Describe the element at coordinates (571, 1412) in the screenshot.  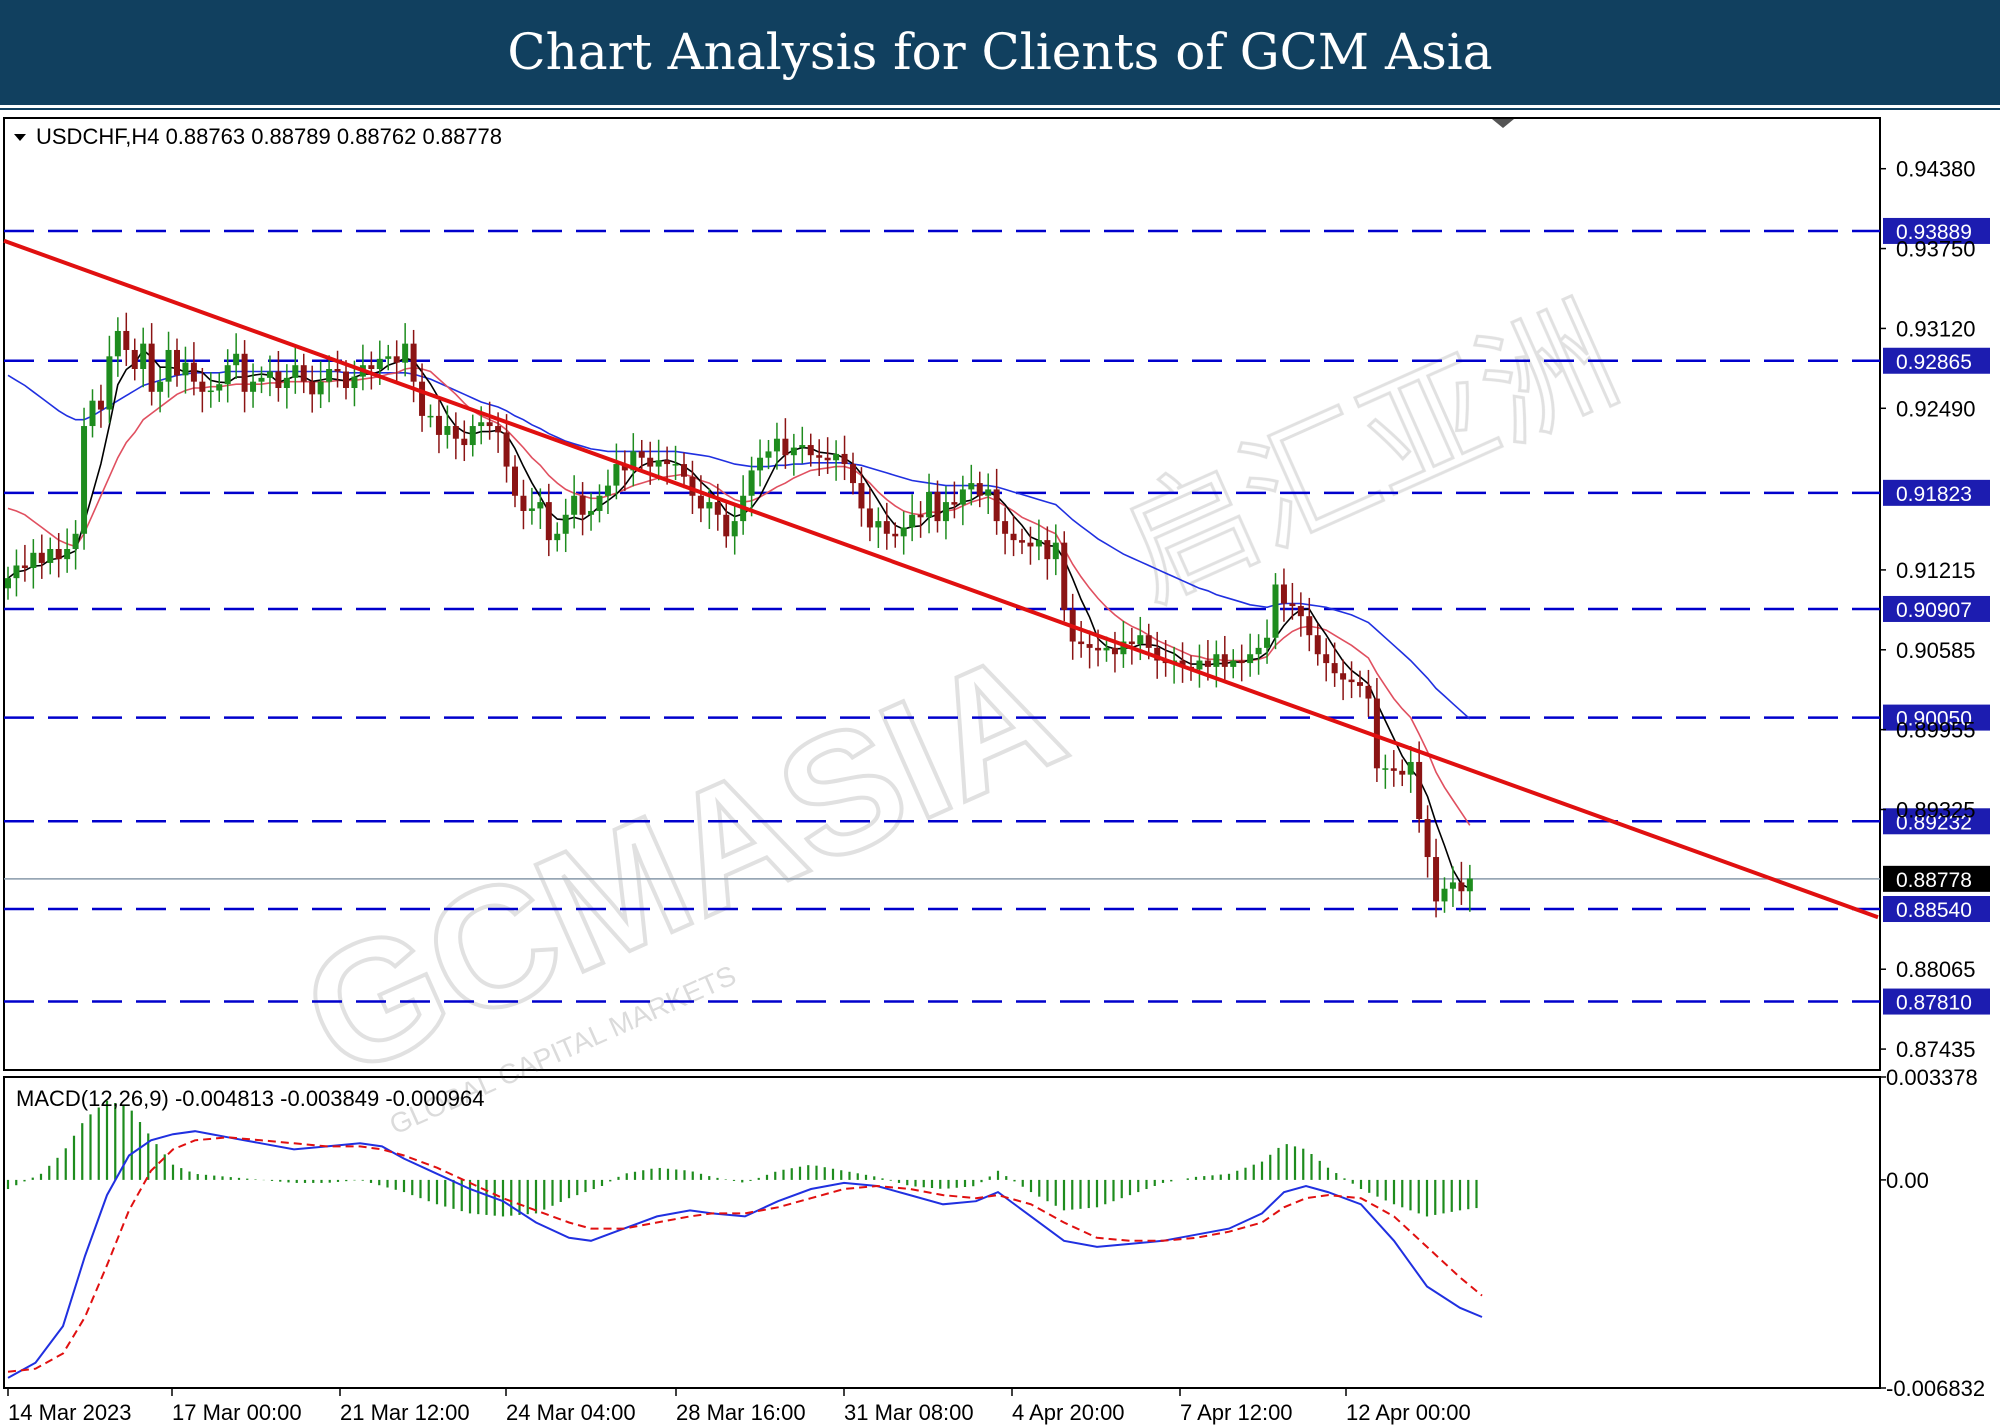
I see `time-tick-label: 24 Mar 04:00` at that location.